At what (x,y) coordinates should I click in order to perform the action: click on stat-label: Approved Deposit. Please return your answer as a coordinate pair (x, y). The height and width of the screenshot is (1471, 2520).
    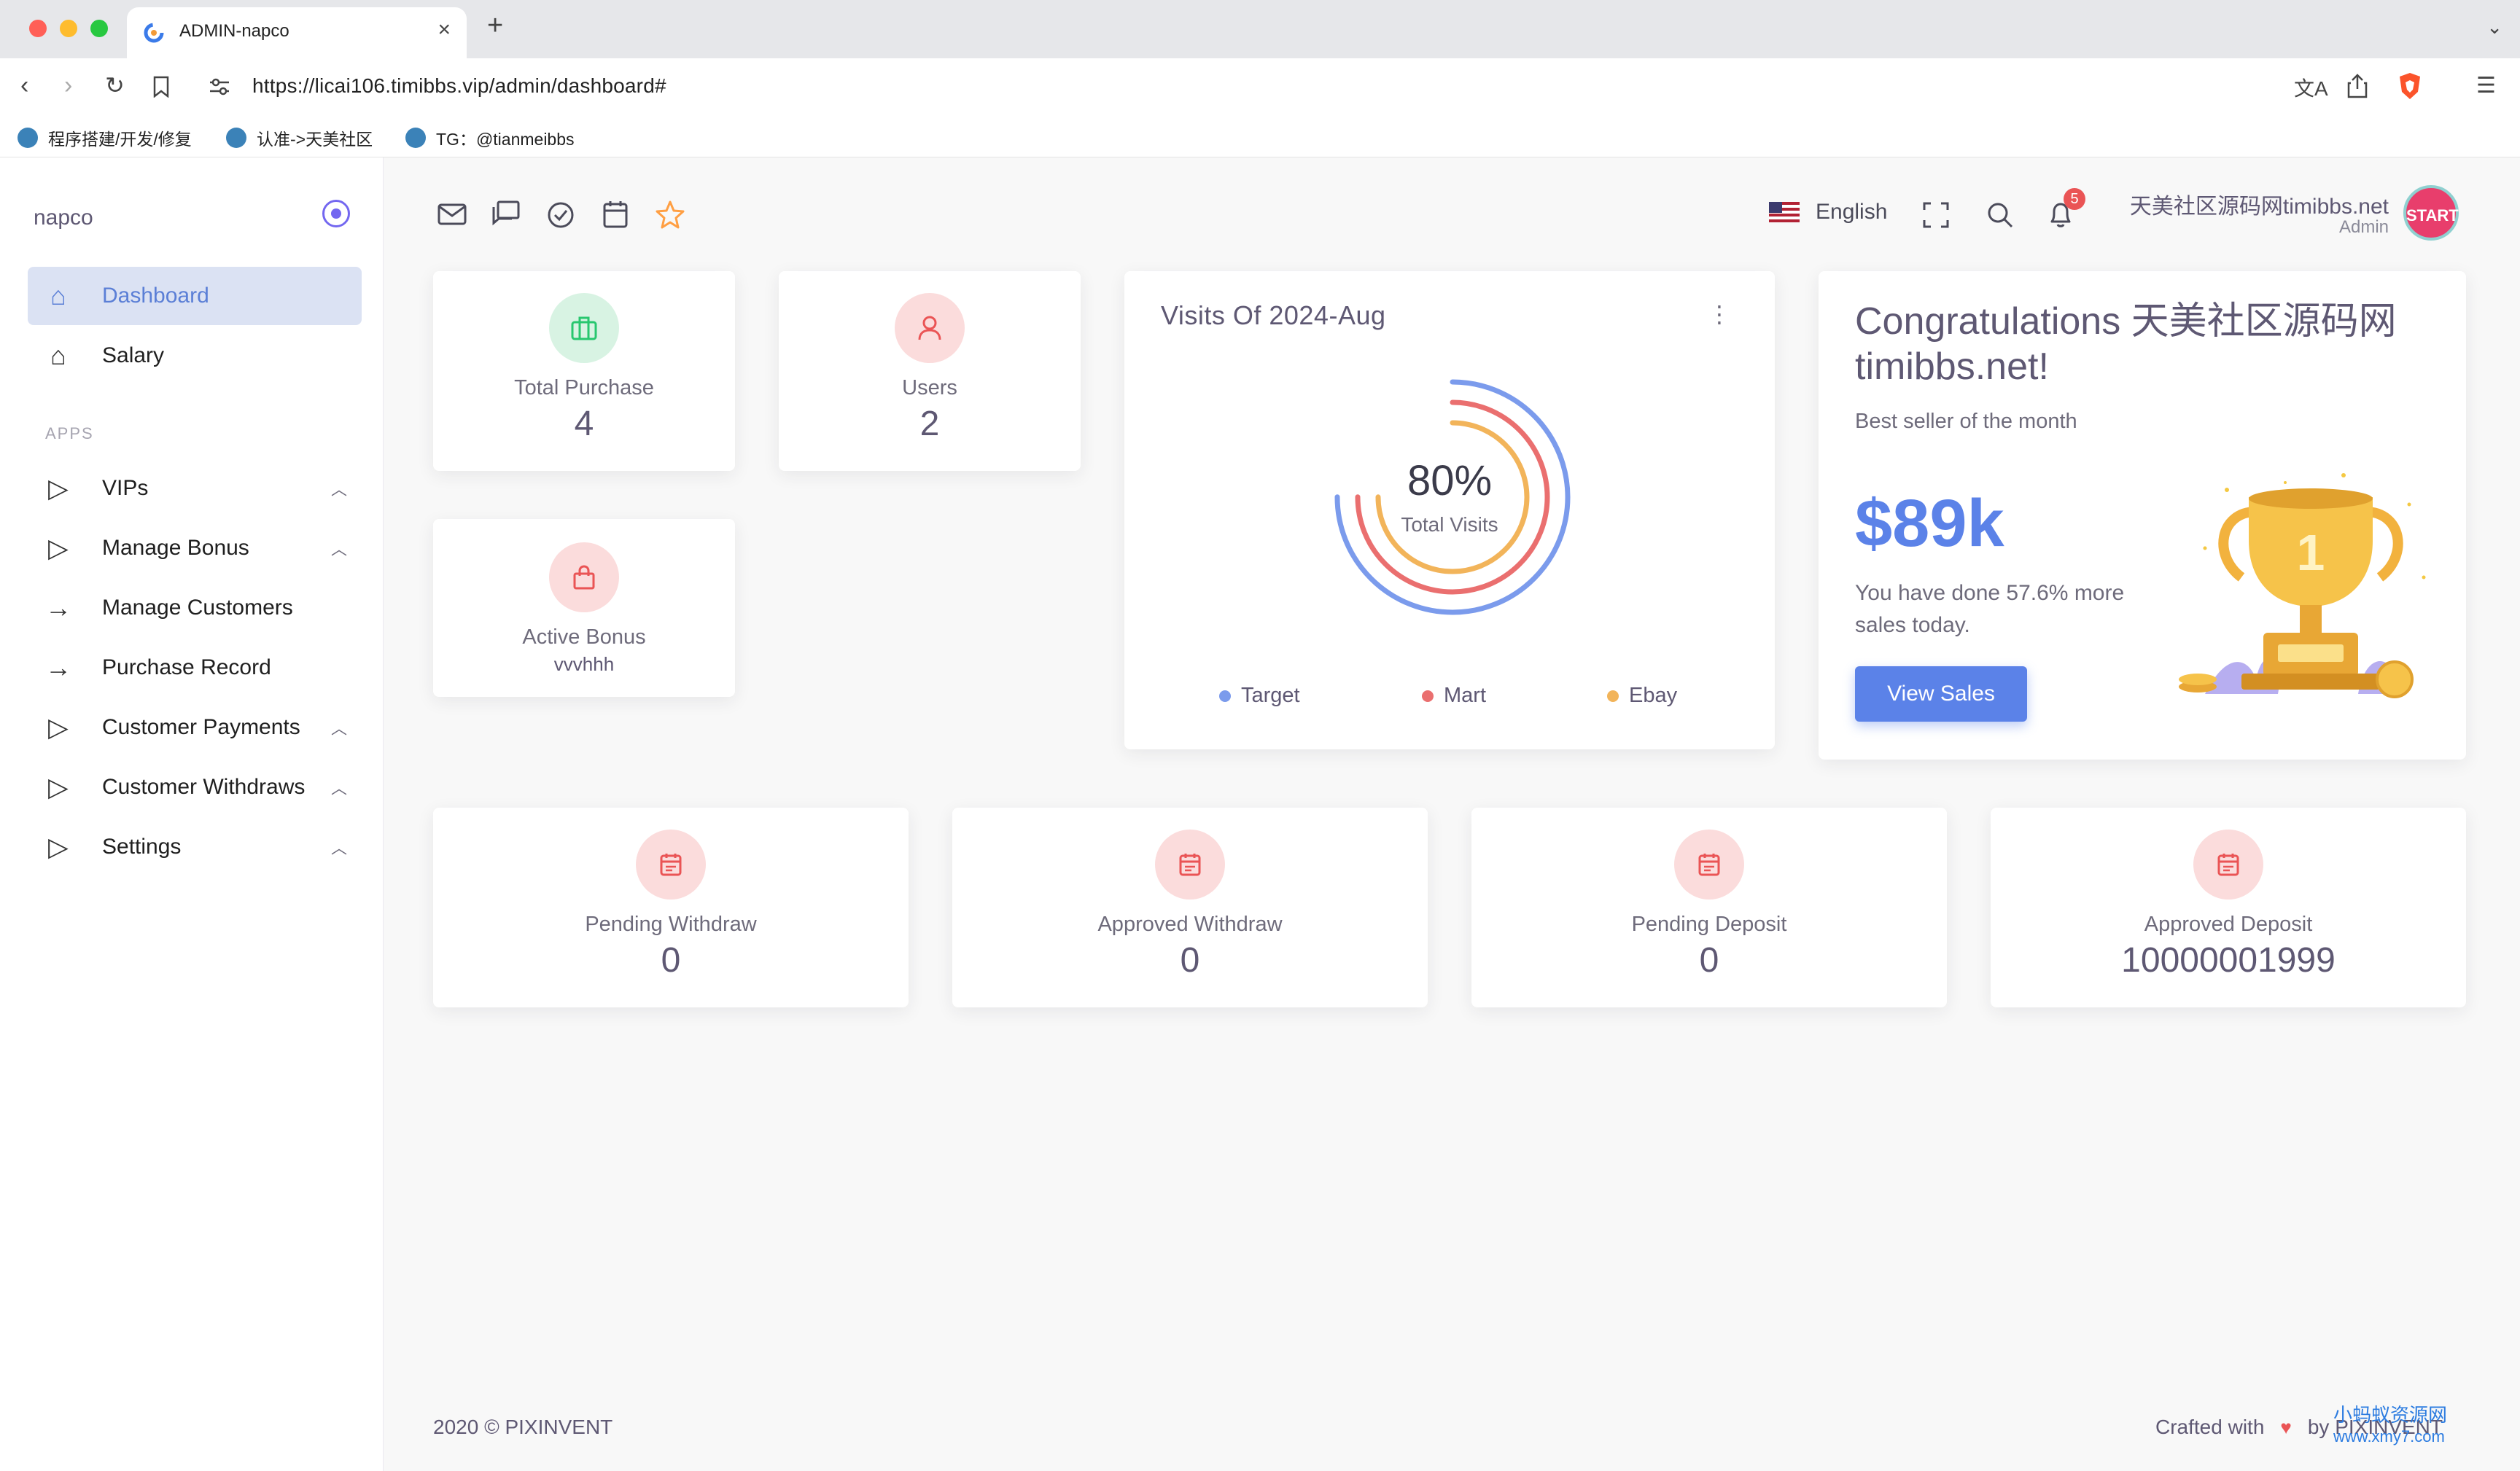
    Looking at the image, I should click on (2228, 925).